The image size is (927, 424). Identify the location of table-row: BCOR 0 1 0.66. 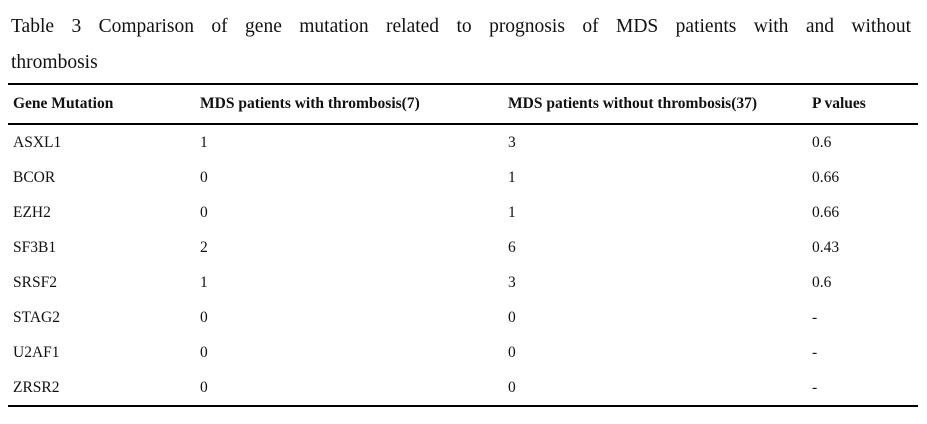
(463, 177).